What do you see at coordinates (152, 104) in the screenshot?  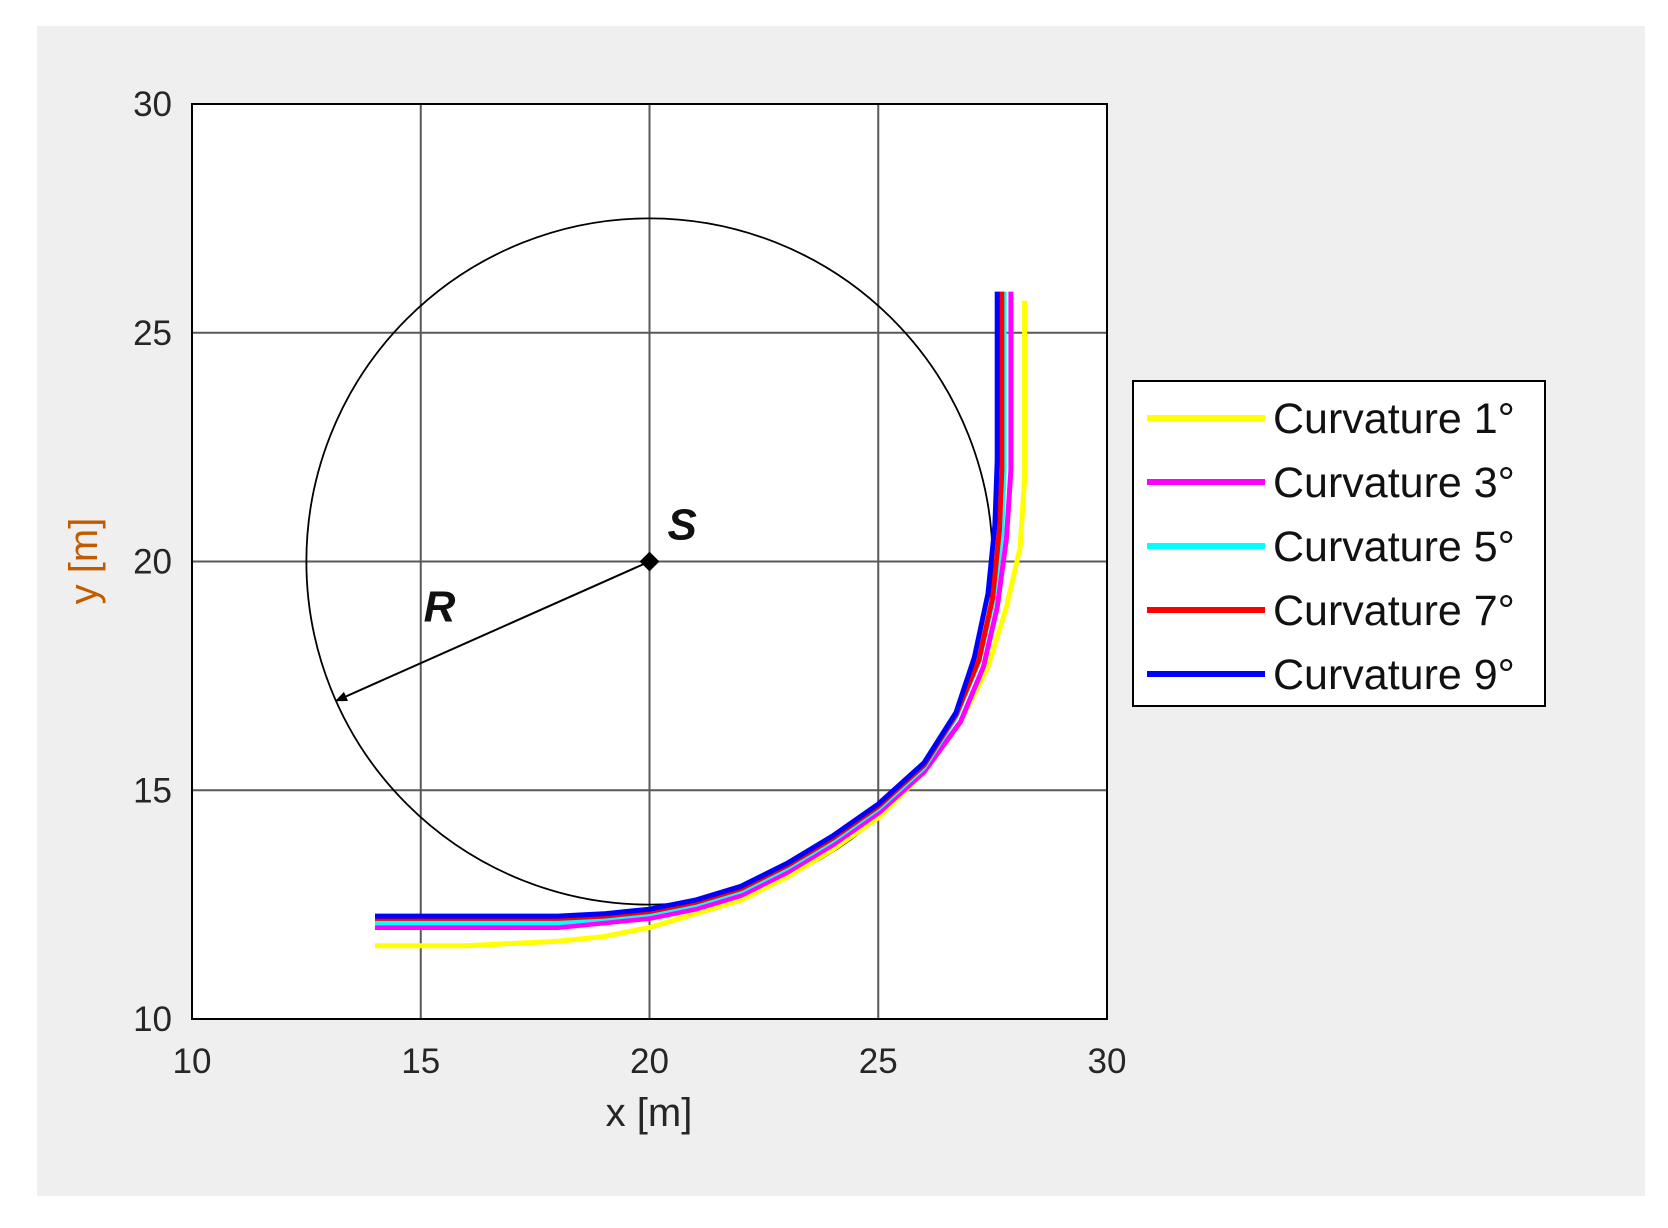 I see `y-tick-label: 30` at bounding box center [152, 104].